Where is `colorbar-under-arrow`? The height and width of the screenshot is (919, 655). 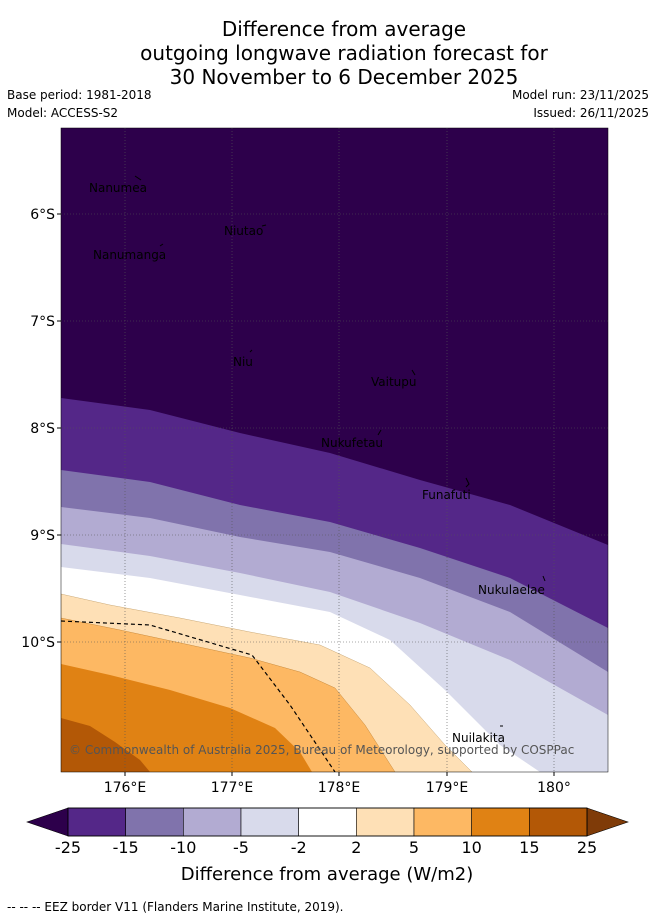
colorbar-under-arrow is located at coordinates (47, 822).